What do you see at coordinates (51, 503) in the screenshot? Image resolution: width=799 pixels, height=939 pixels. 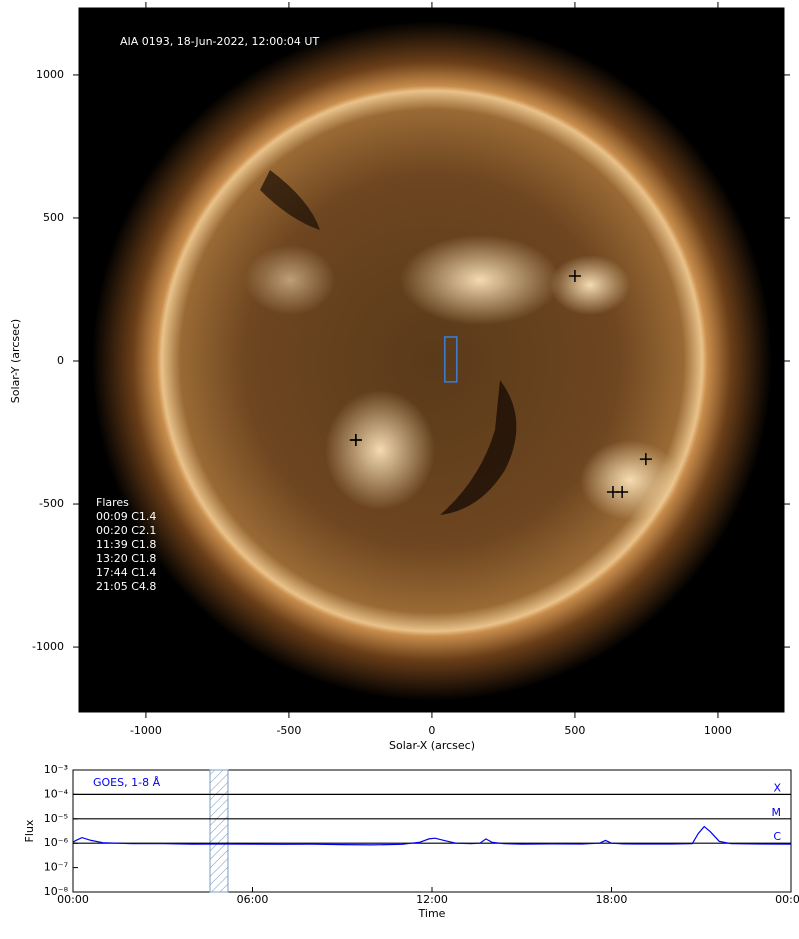 I see `y-tick-label: -500` at bounding box center [51, 503].